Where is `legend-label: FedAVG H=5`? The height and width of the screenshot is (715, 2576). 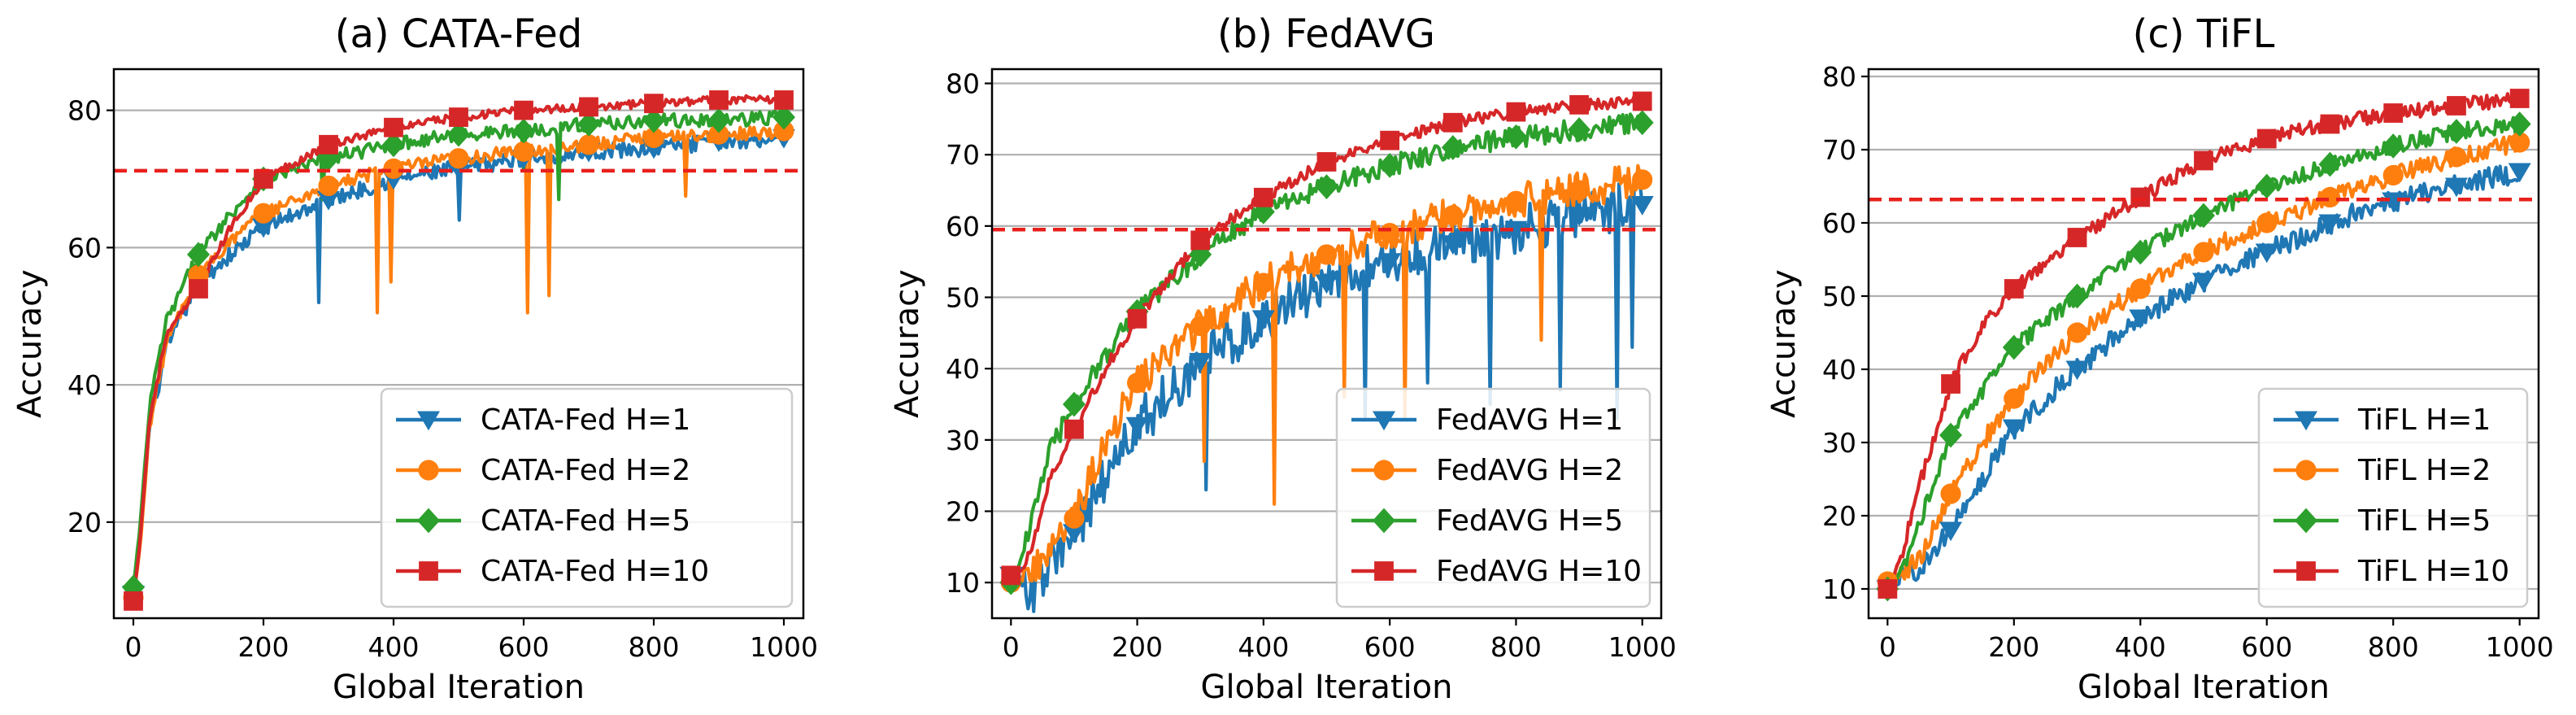
legend-label: FedAVG H=5 is located at coordinates (1530, 521).